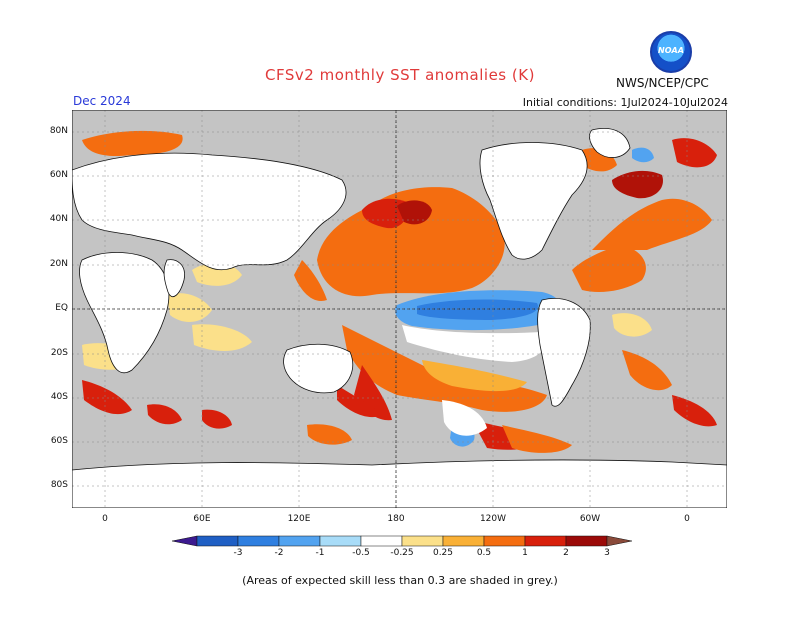 The width and height of the screenshot is (800, 618). Describe the element at coordinates (58, 131) in the screenshot. I see `latitude-label: 80N` at that location.